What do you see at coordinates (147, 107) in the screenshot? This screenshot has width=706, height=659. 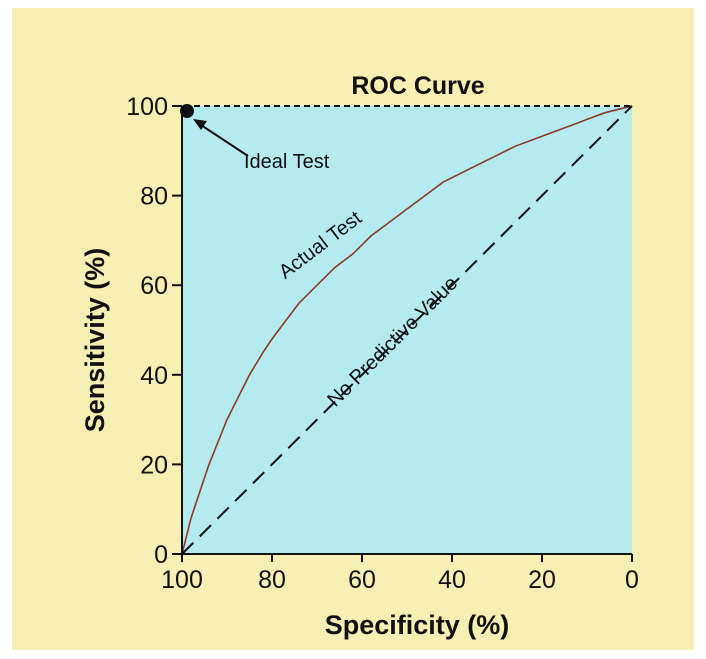 I see `y-tick-label-100: 100` at bounding box center [147, 107].